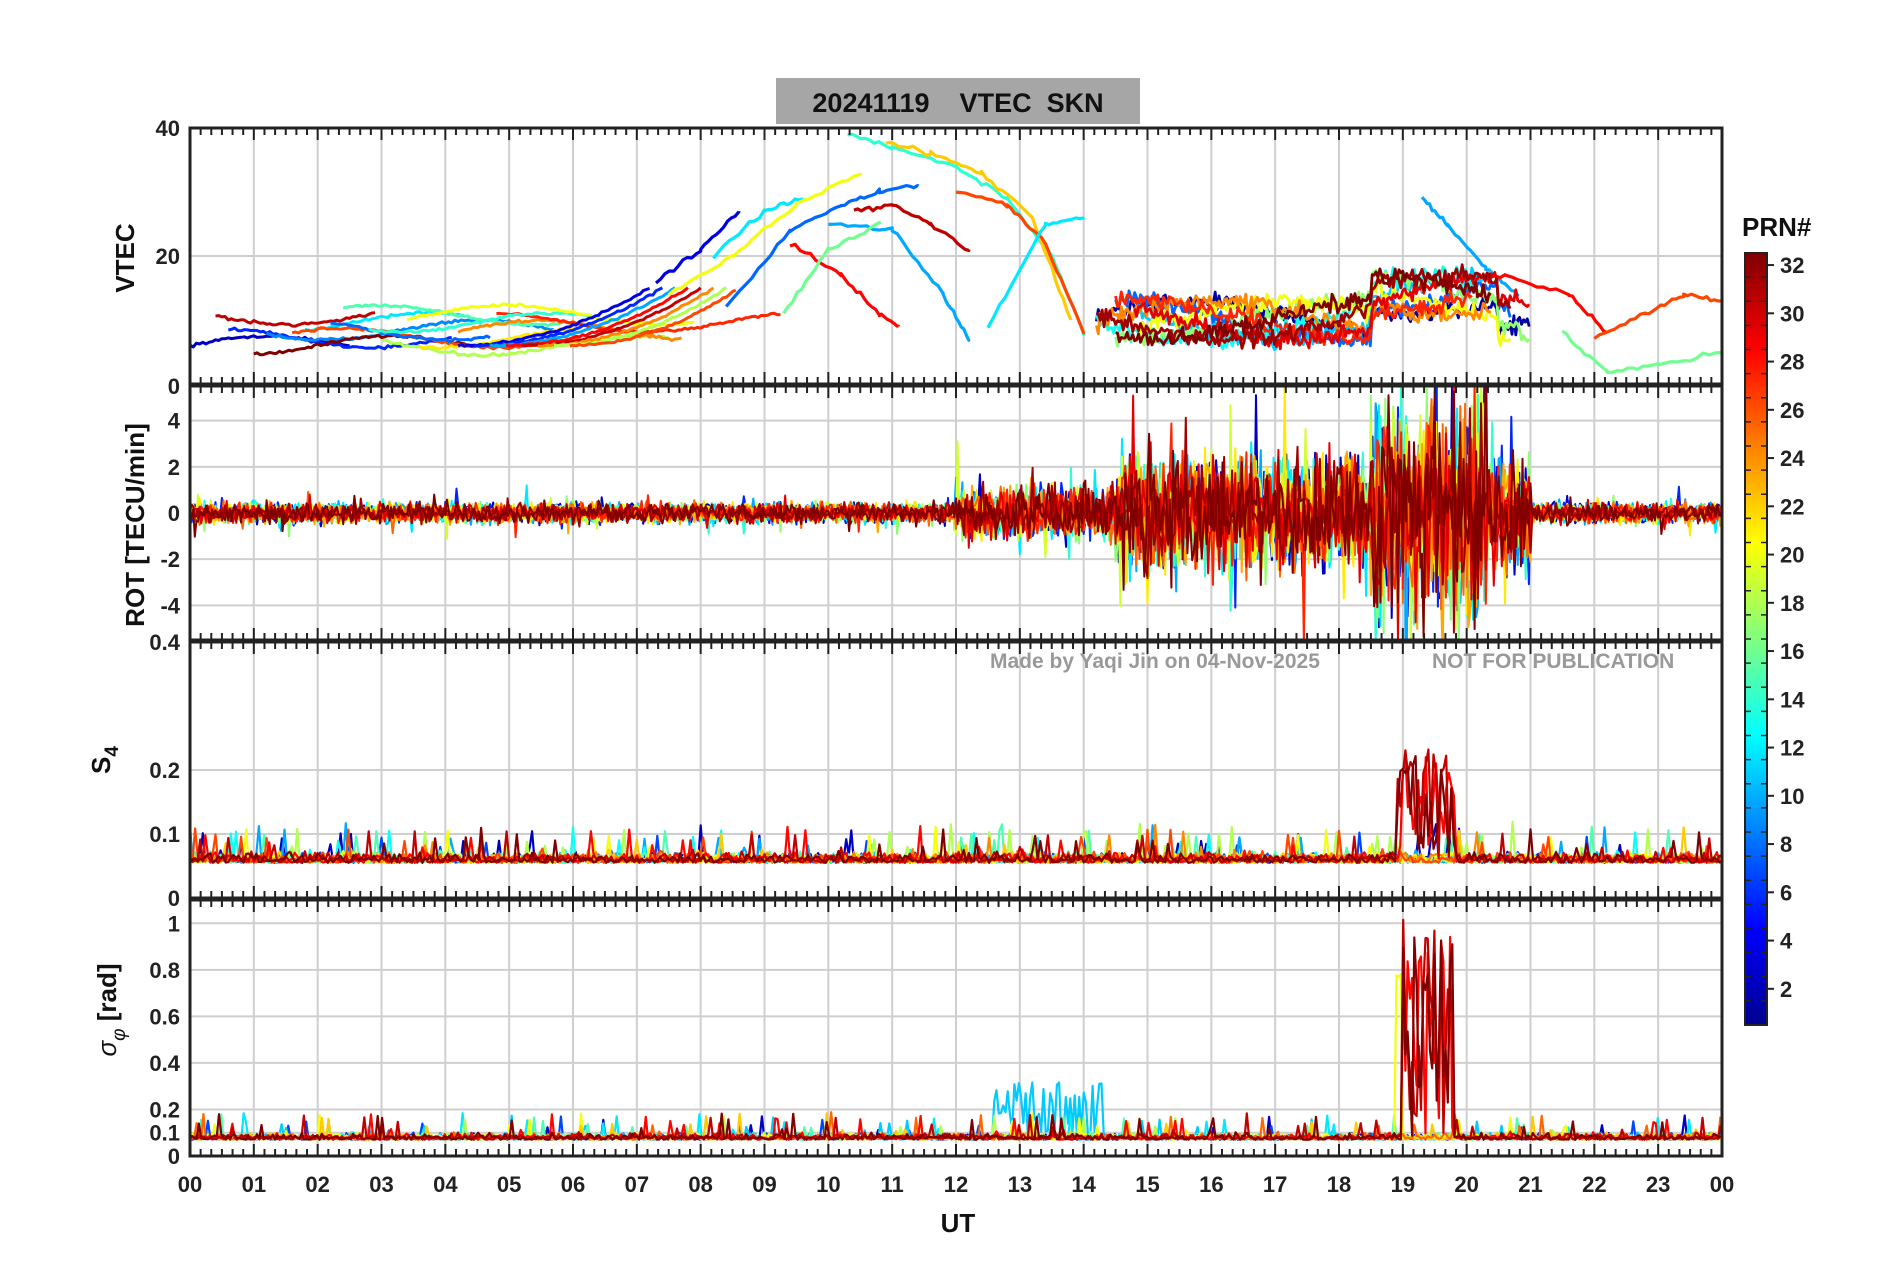  What do you see at coordinates (828, 1184) in the screenshot?
I see `x-tick-label: 10` at bounding box center [828, 1184].